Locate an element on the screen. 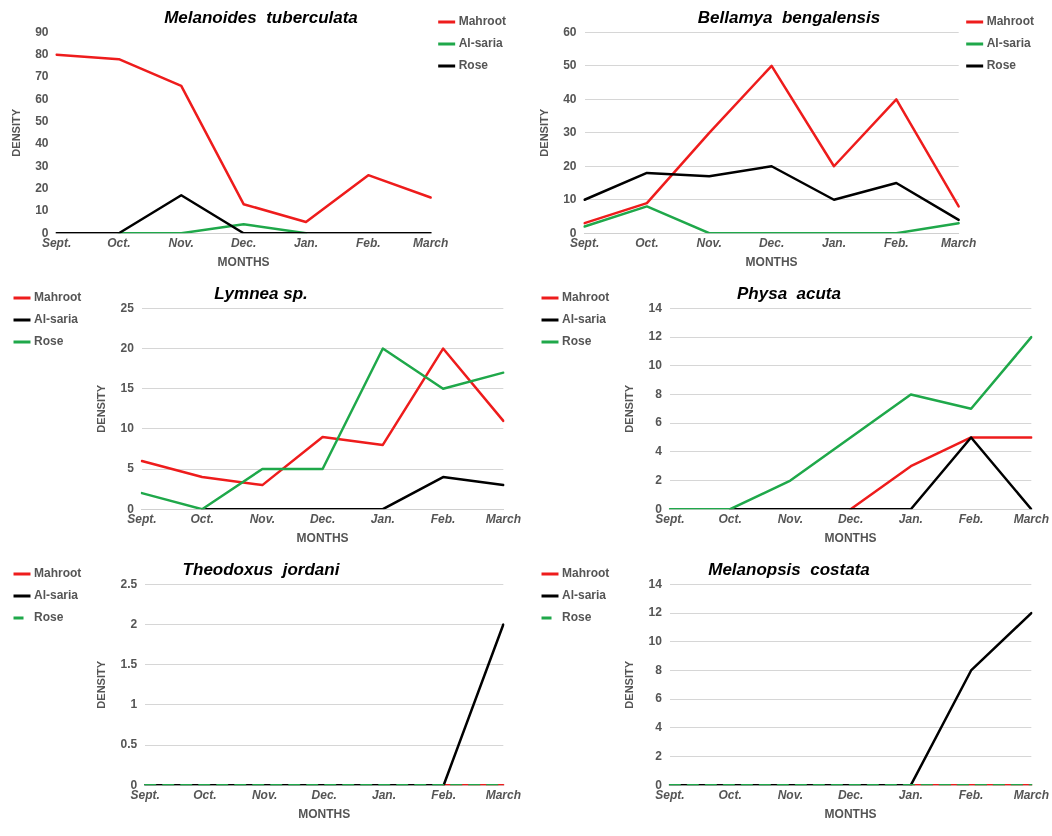 The height and width of the screenshot is (836, 1052). y-tick-label: 15 is located at coordinates (127, 388).